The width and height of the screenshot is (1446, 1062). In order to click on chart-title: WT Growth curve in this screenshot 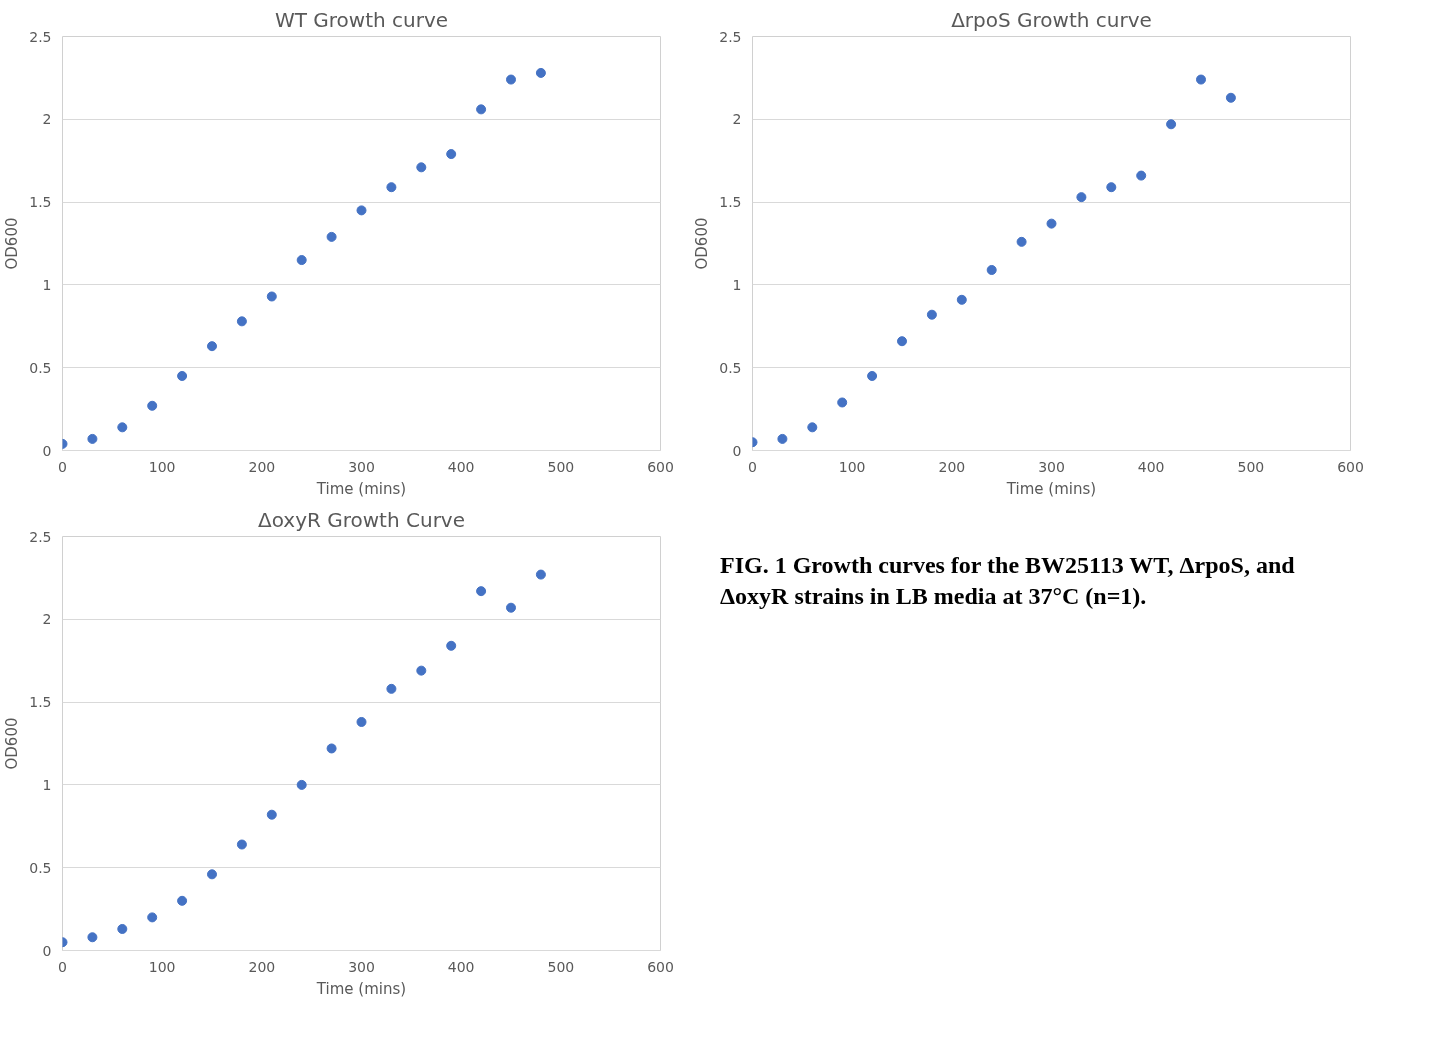, I will do `click(361, 19)`.